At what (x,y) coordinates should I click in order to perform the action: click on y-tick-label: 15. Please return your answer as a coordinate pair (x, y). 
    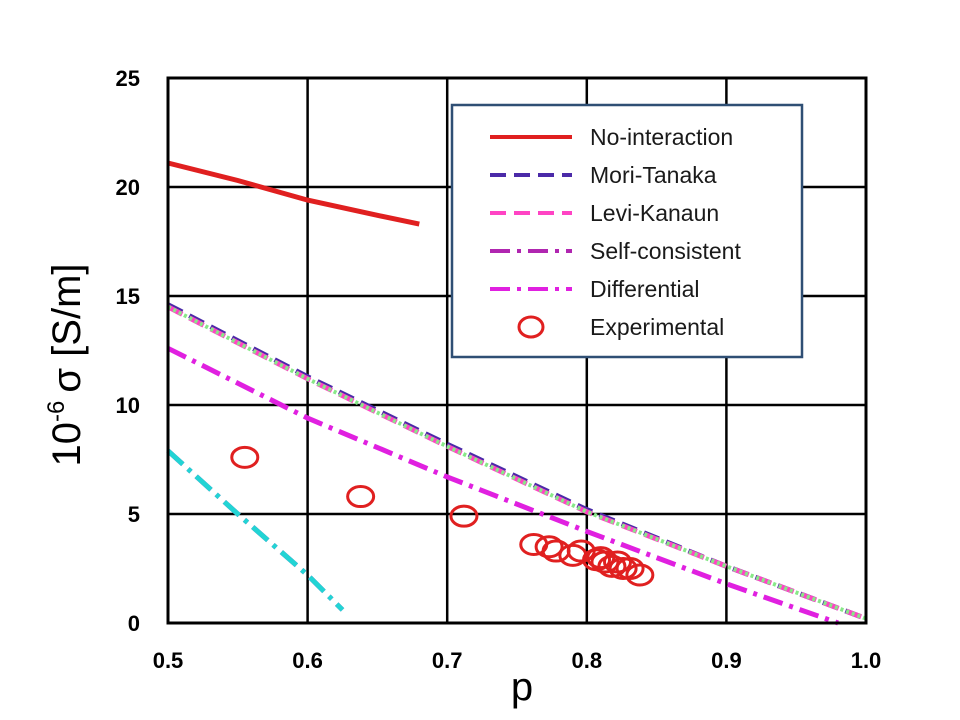
    Looking at the image, I should click on (128, 296).